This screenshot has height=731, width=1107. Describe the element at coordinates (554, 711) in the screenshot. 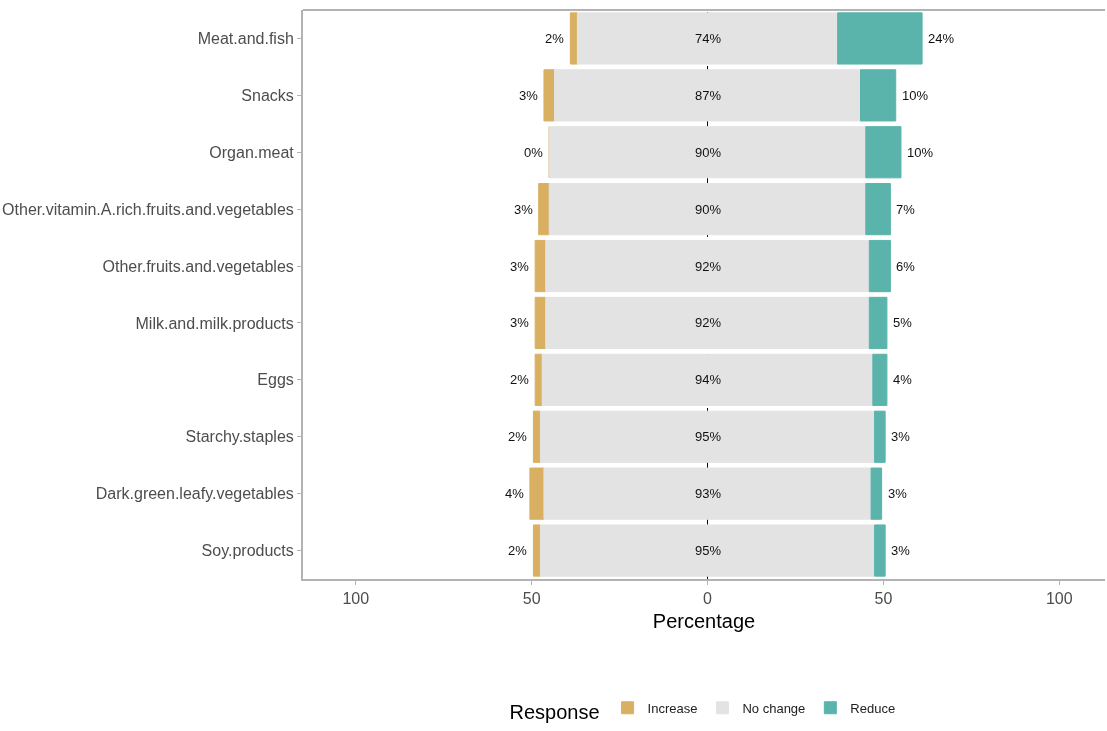

I see `legend-title: Response` at that location.